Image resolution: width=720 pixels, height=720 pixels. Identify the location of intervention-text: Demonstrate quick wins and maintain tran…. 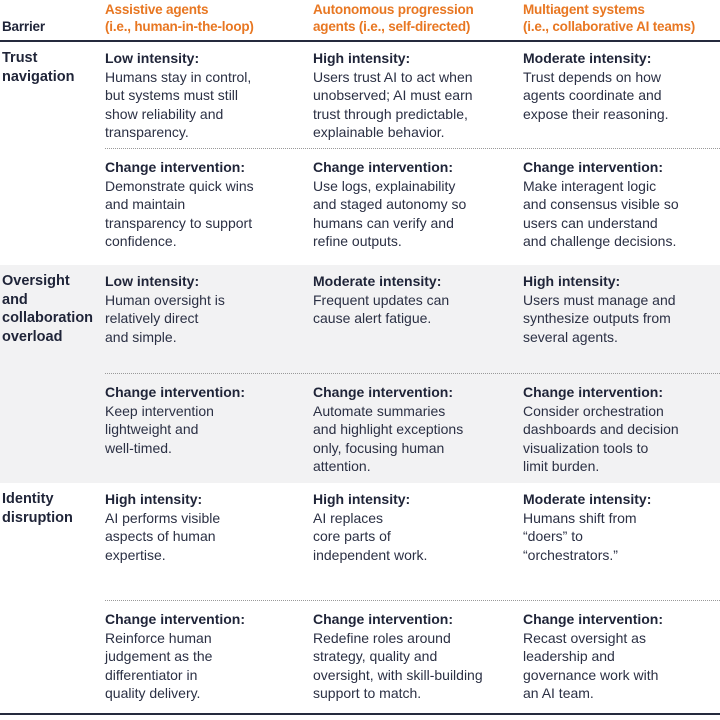
(179, 213).